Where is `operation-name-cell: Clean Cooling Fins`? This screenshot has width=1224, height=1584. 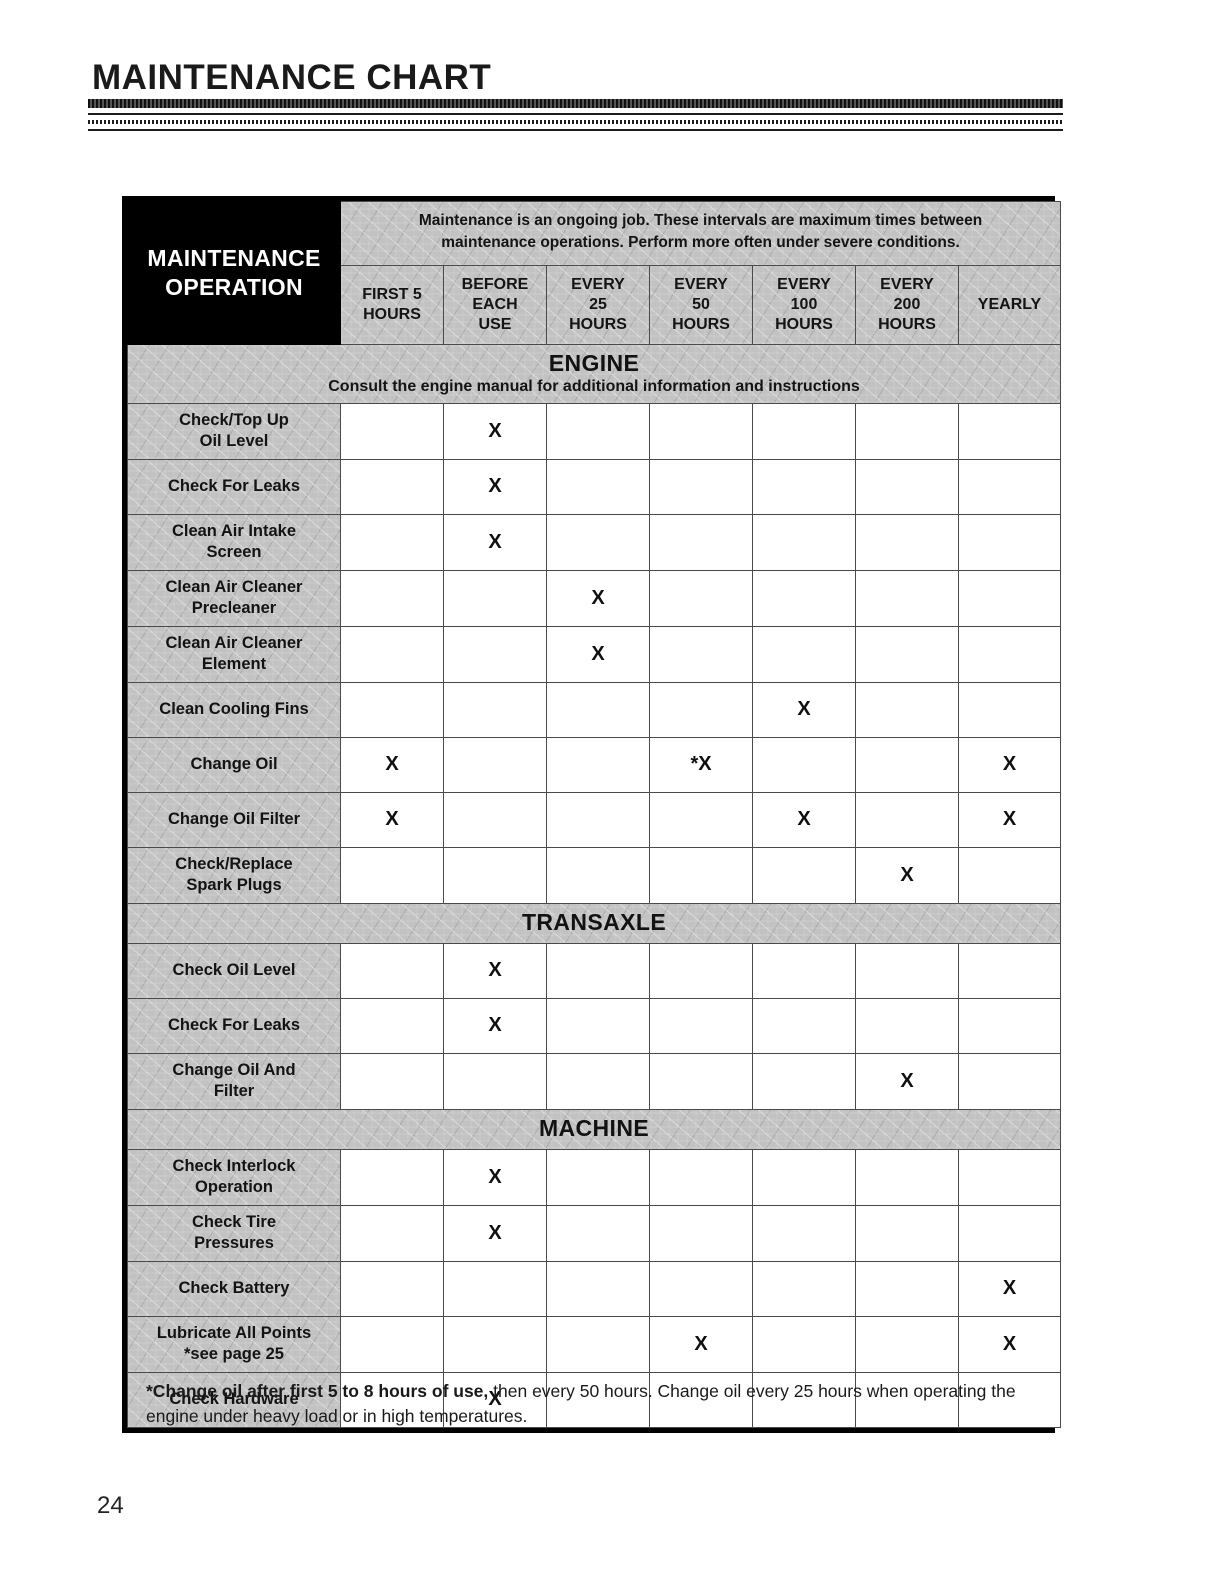 operation-name-cell: Clean Cooling Fins is located at coordinates (234, 709).